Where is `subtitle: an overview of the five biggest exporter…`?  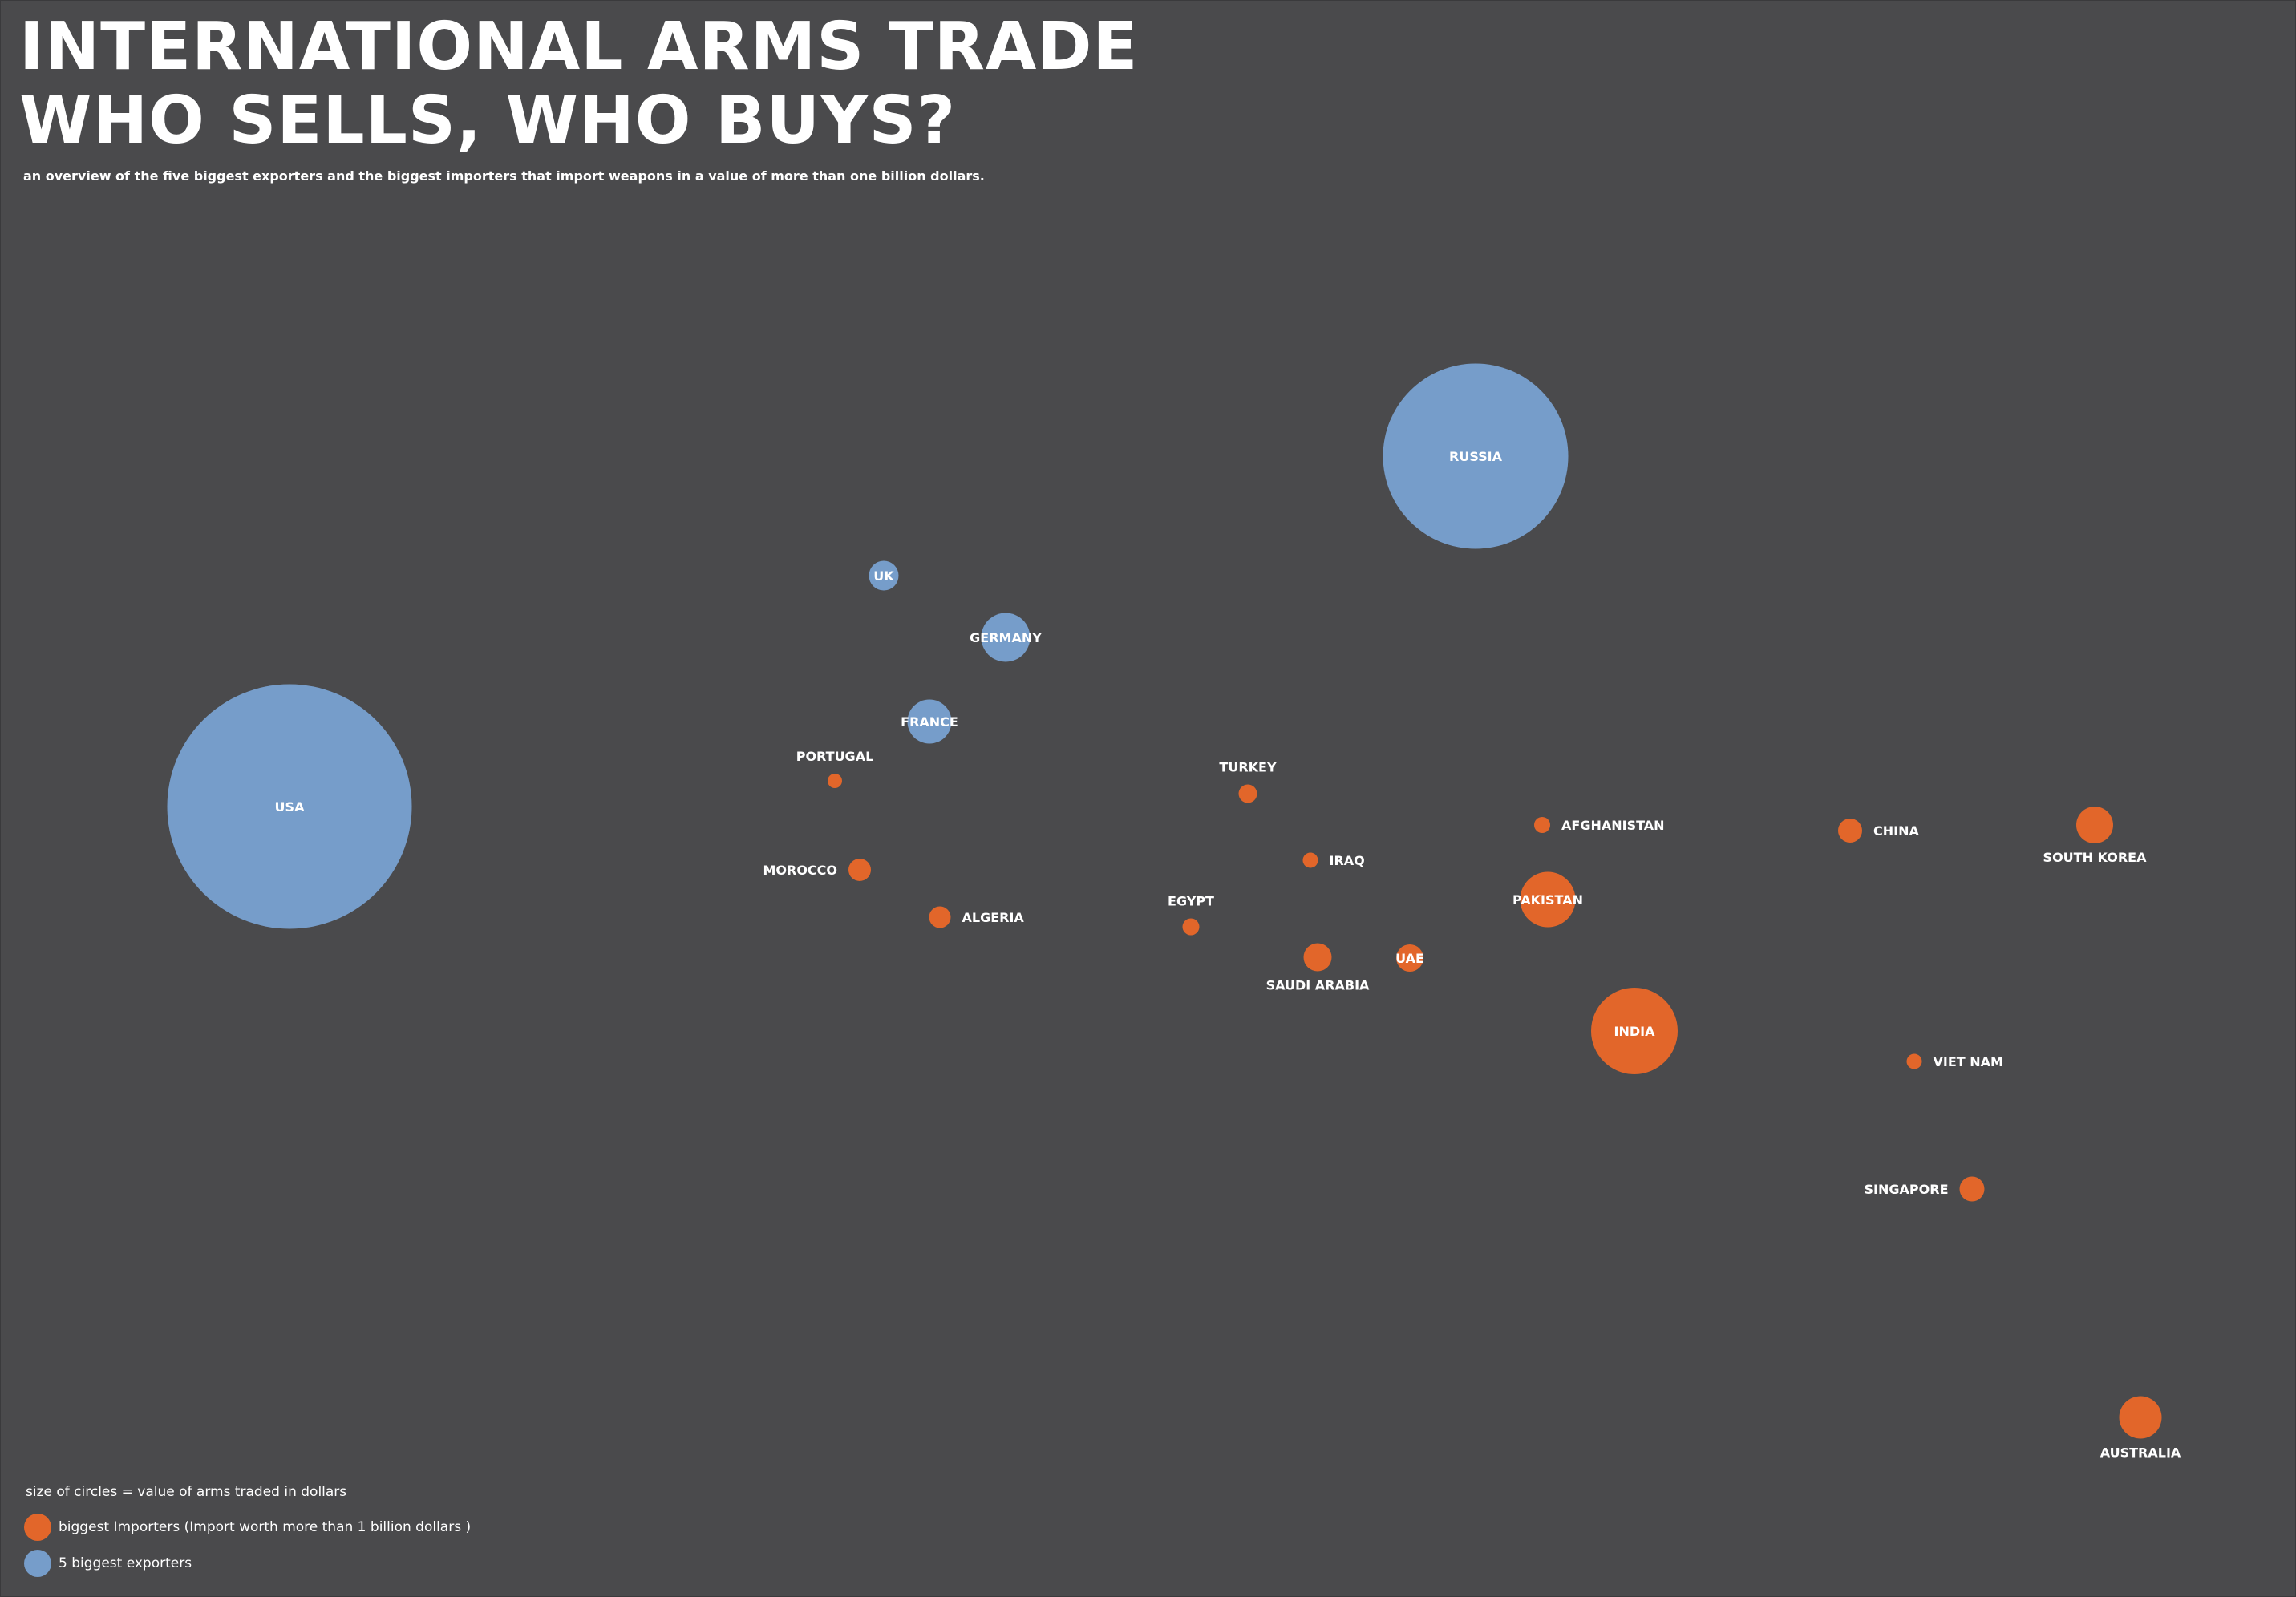 subtitle: an overview of the five biggest exporter… is located at coordinates (504, 176).